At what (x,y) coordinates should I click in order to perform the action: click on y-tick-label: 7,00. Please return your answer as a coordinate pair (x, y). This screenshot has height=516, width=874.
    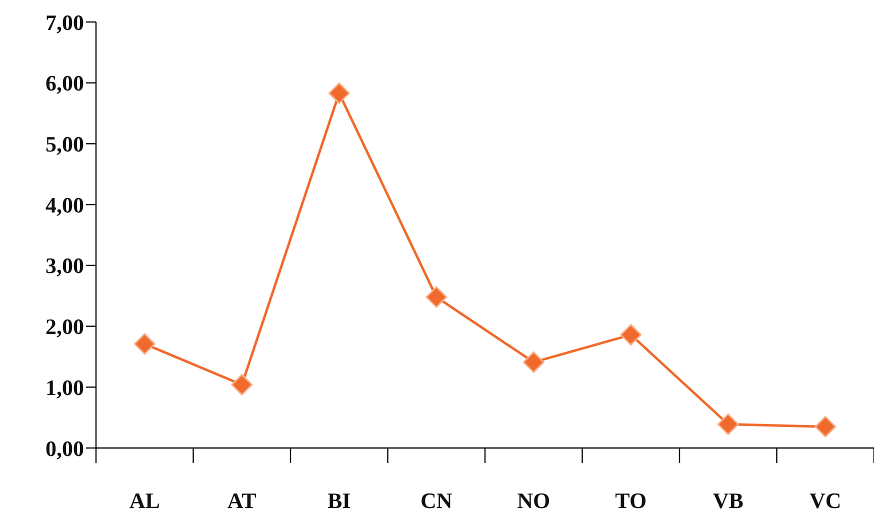
    Looking at the image, I should click on (65, 22).